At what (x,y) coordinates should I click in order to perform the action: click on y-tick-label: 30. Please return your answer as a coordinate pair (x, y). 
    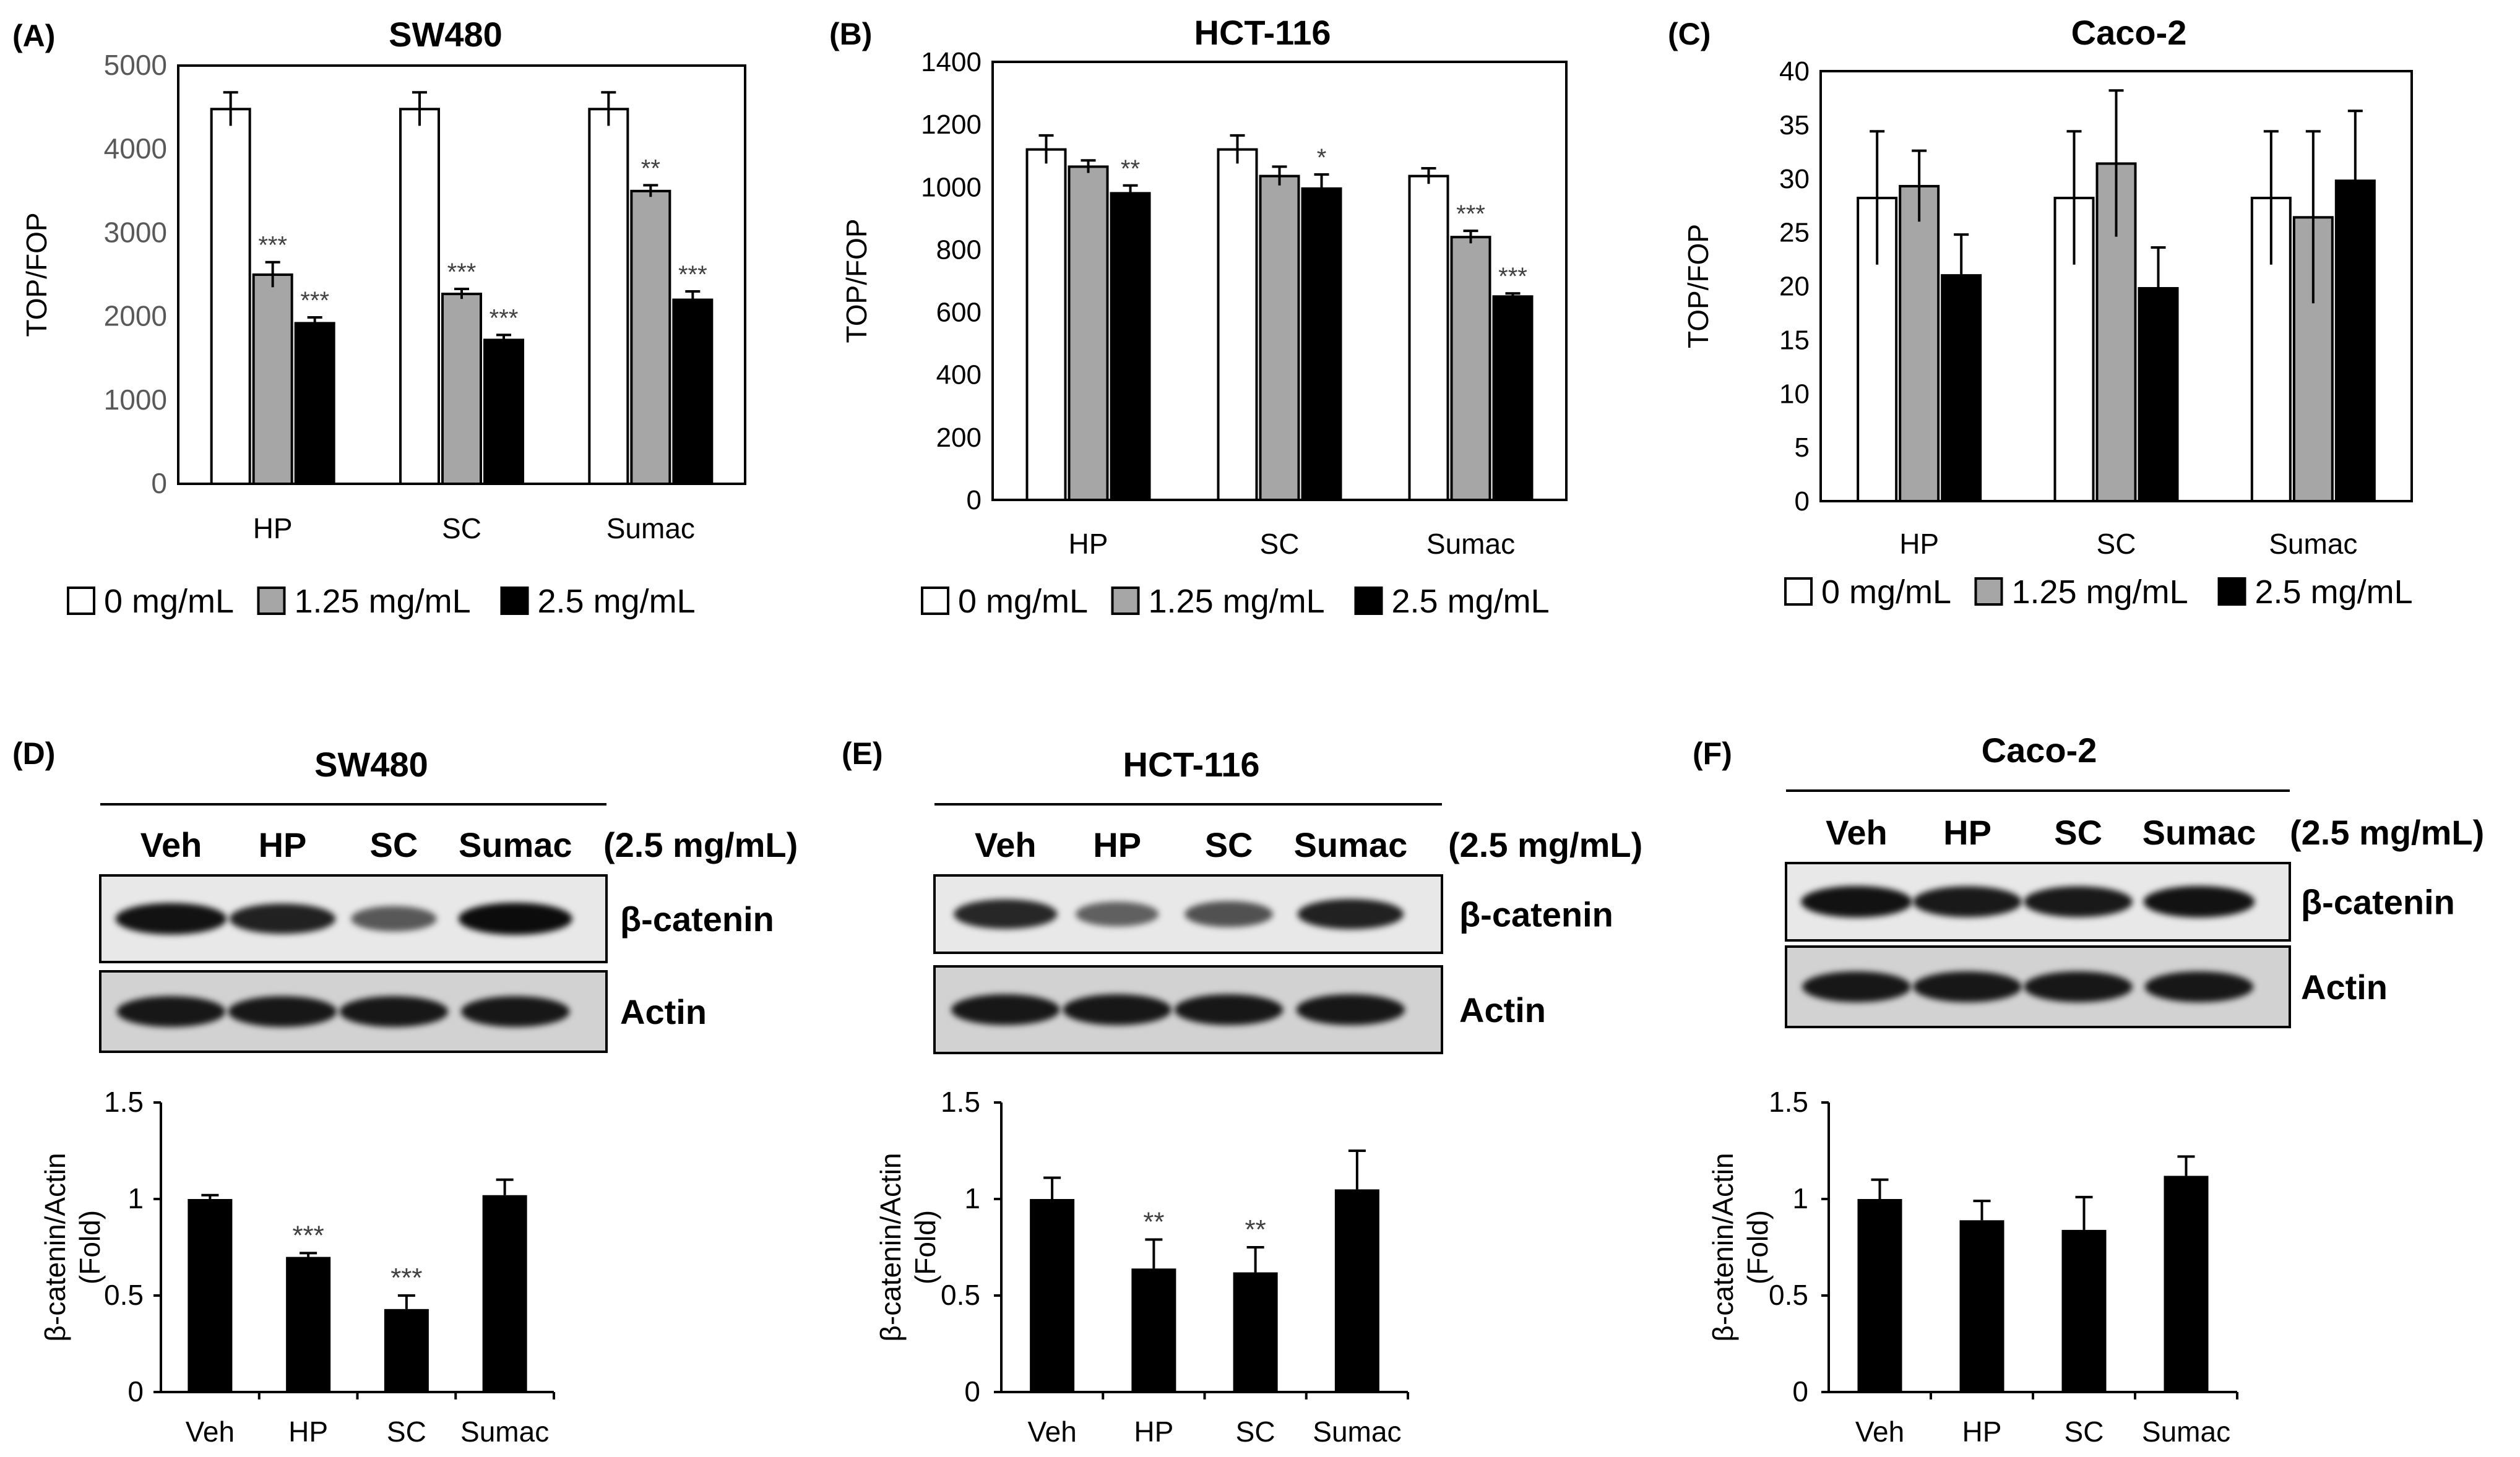
    Looking at the image, I should click on (1794, 179).